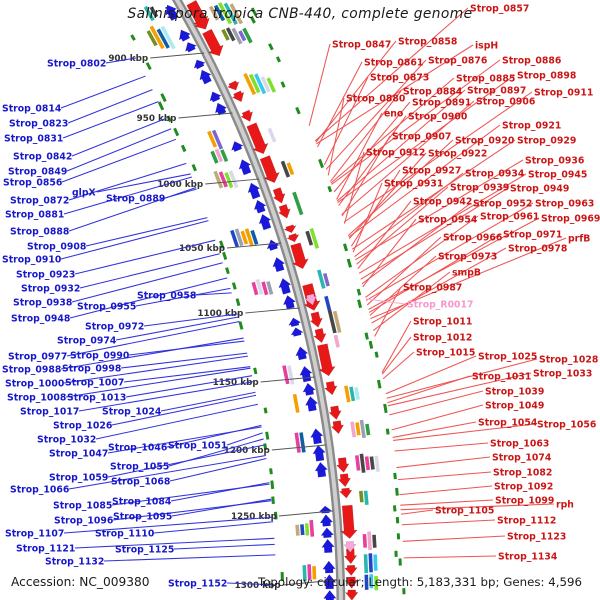  What do you see at coordinates (39, 200) in the screenshot?
I see `gene-label-left: Strop_0872` at bounding box center [39, 200].